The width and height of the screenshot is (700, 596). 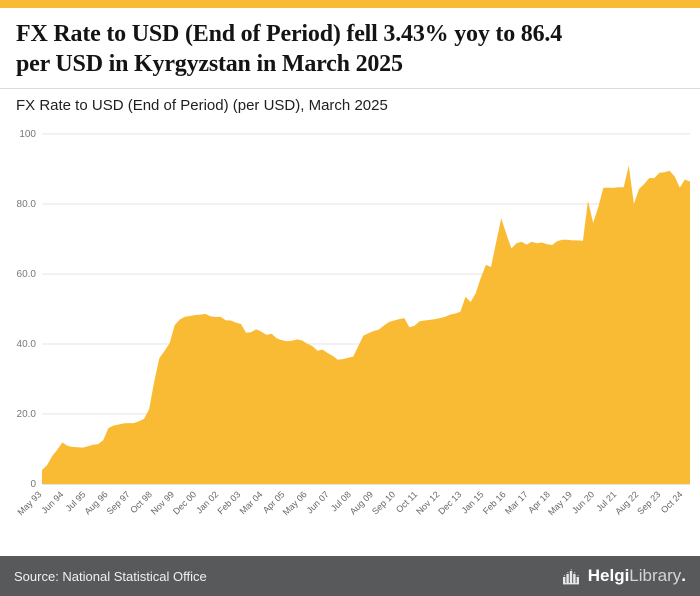 I want to click on svg-text: Mar 04, so click(x=251, y=502).